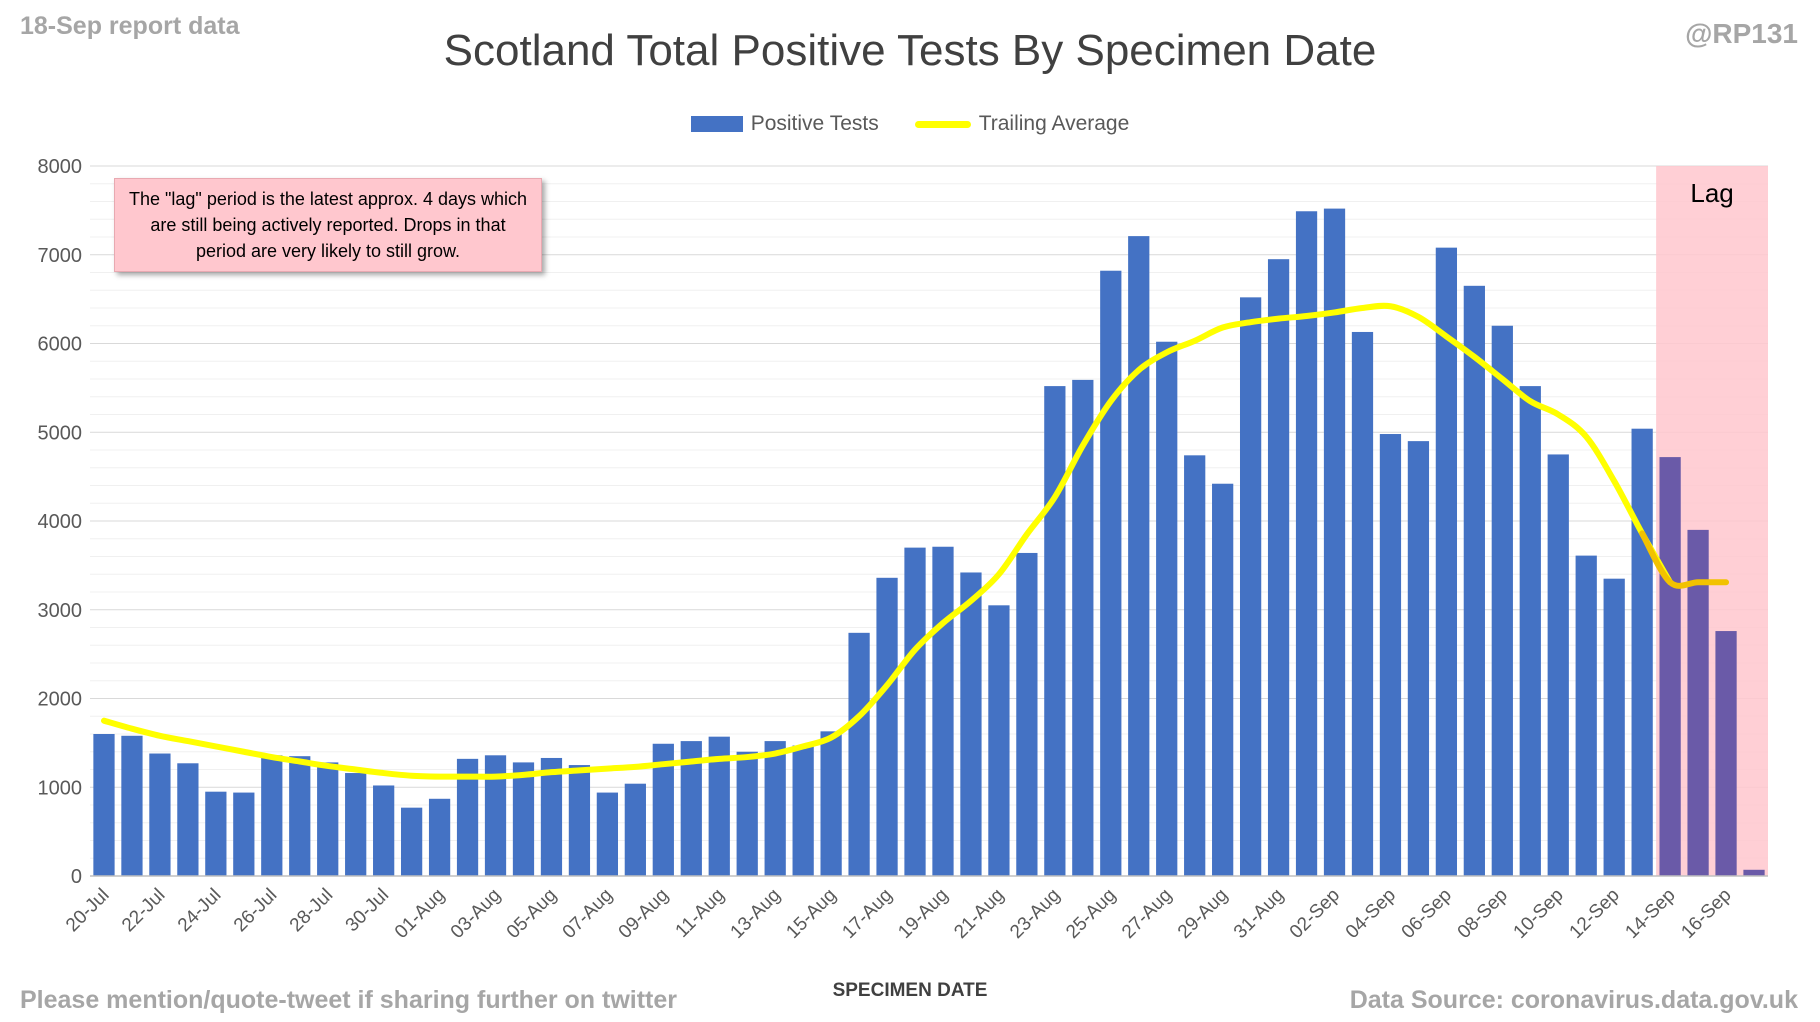  I want to click on x-tick-label: 12-Sep, so click(1595, 914).